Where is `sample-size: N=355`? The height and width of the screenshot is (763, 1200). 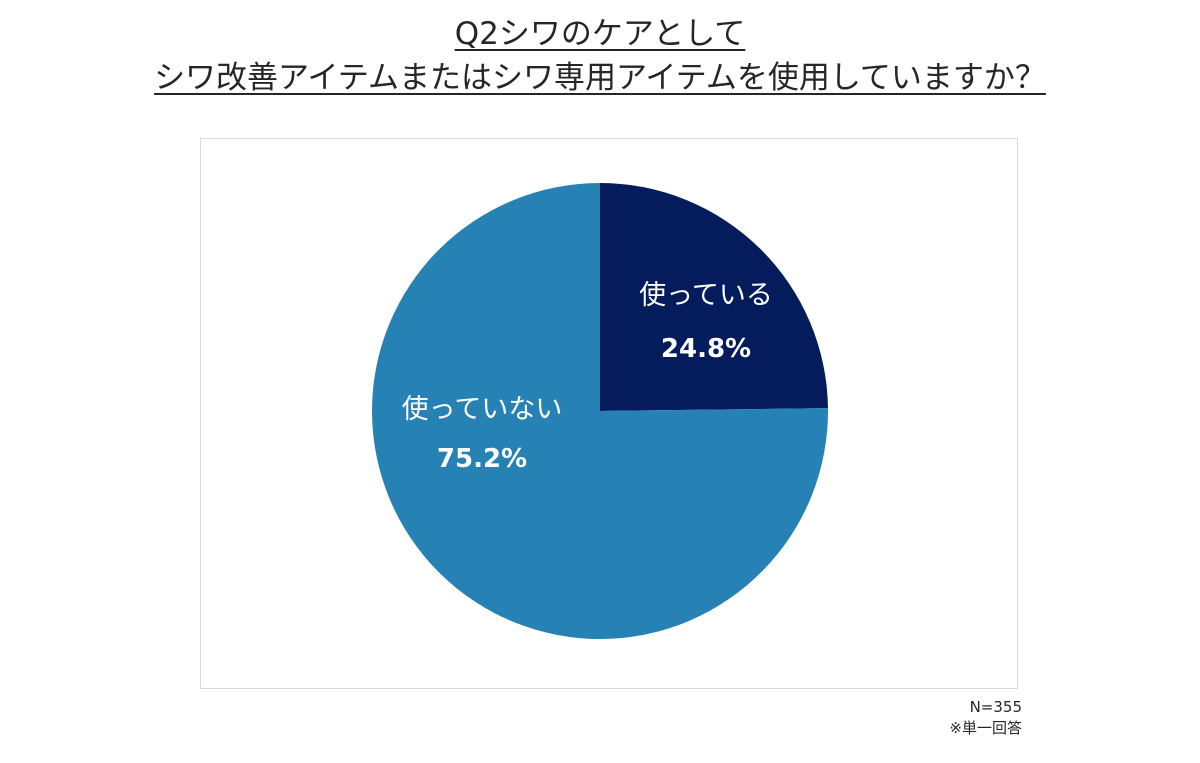
sample-size: N=355 is located at coordinates (995, 707).